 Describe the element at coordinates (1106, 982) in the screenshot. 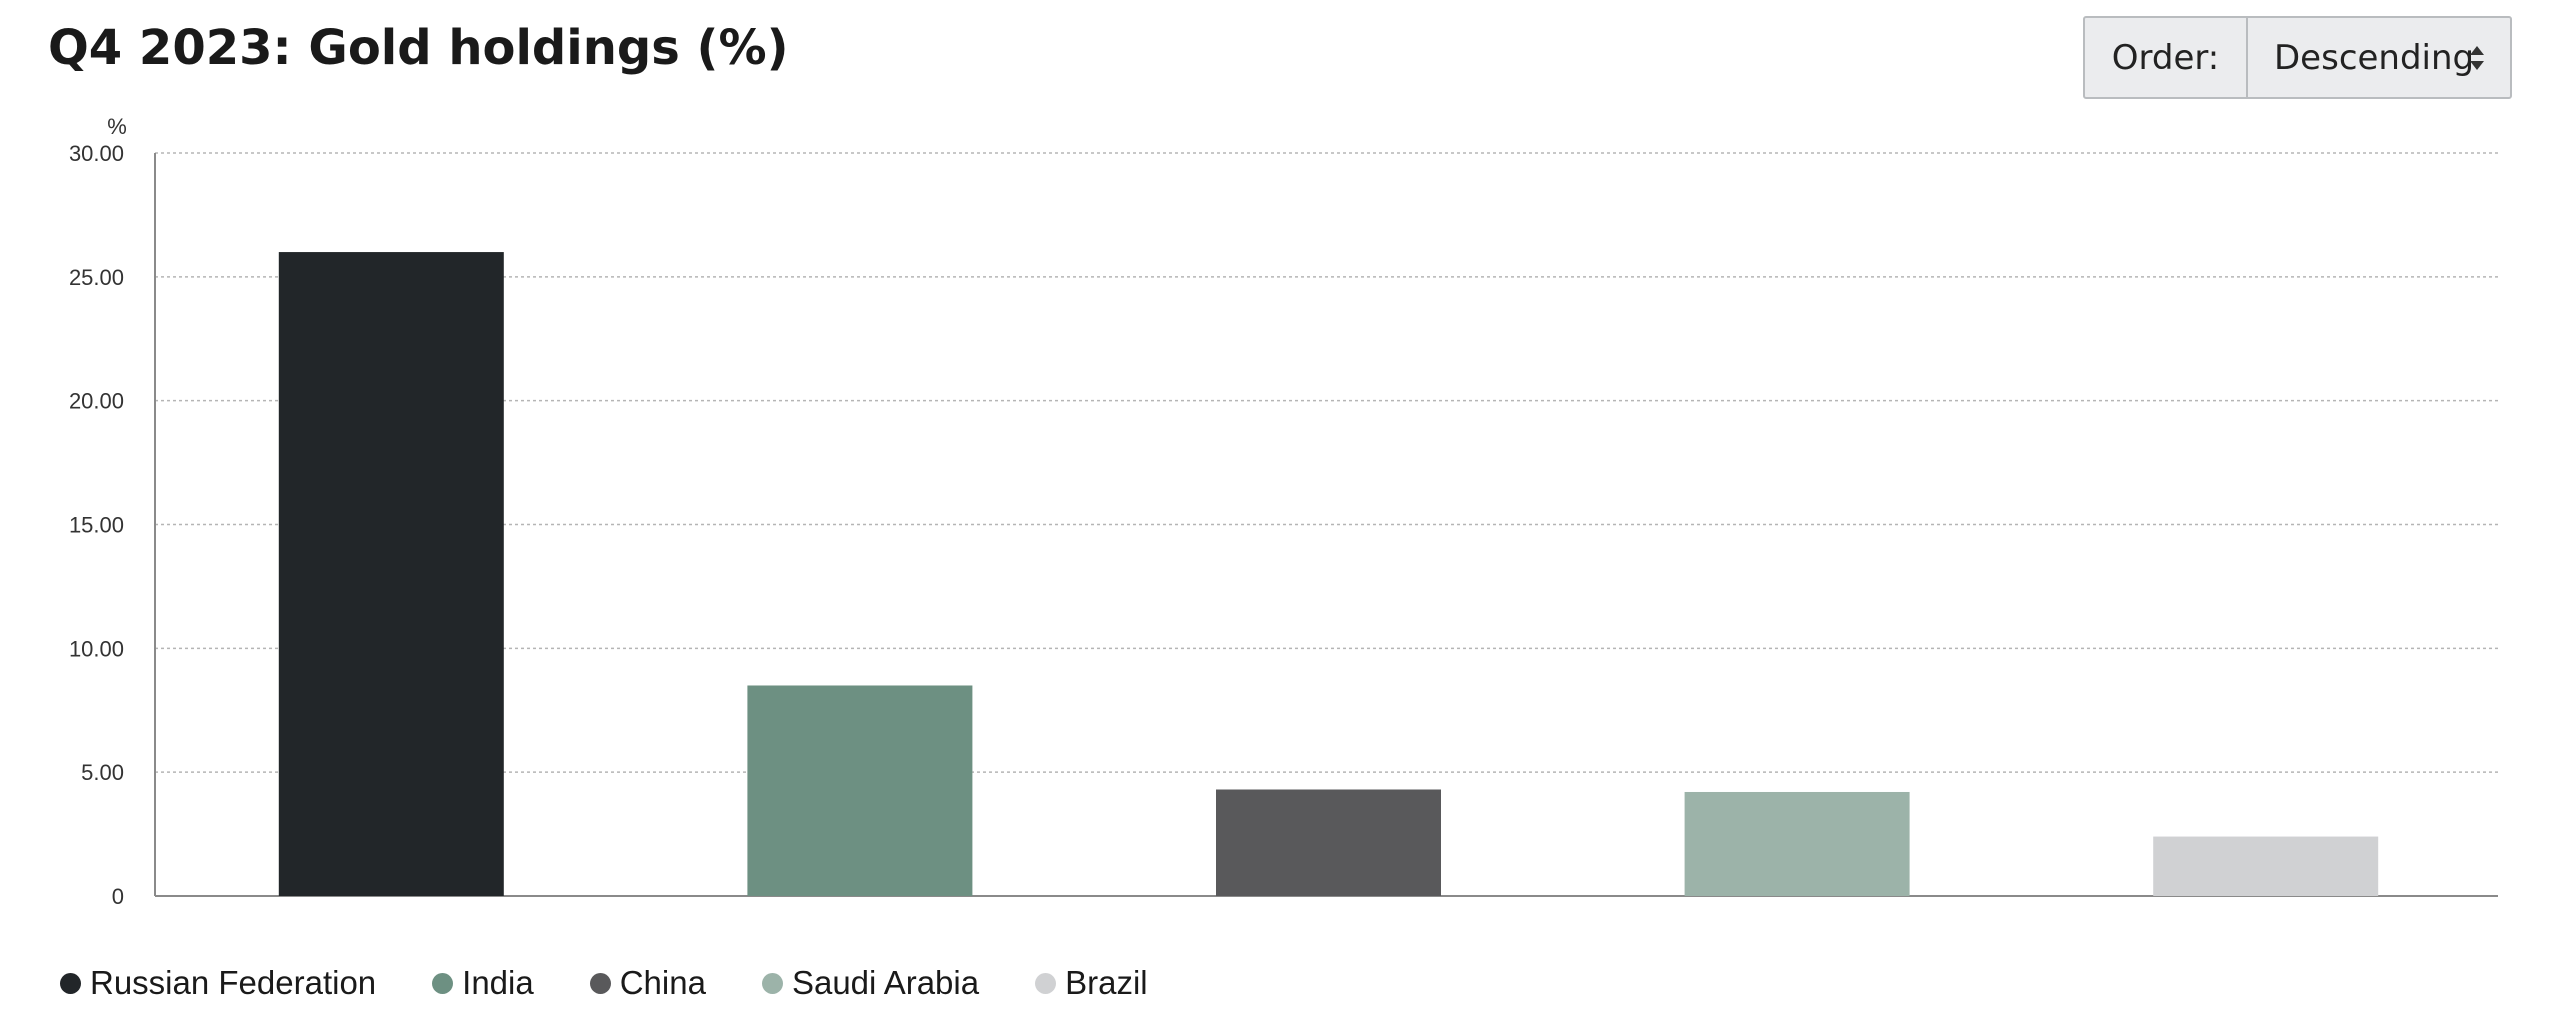

I see `legend-label: Brazil` at that location.